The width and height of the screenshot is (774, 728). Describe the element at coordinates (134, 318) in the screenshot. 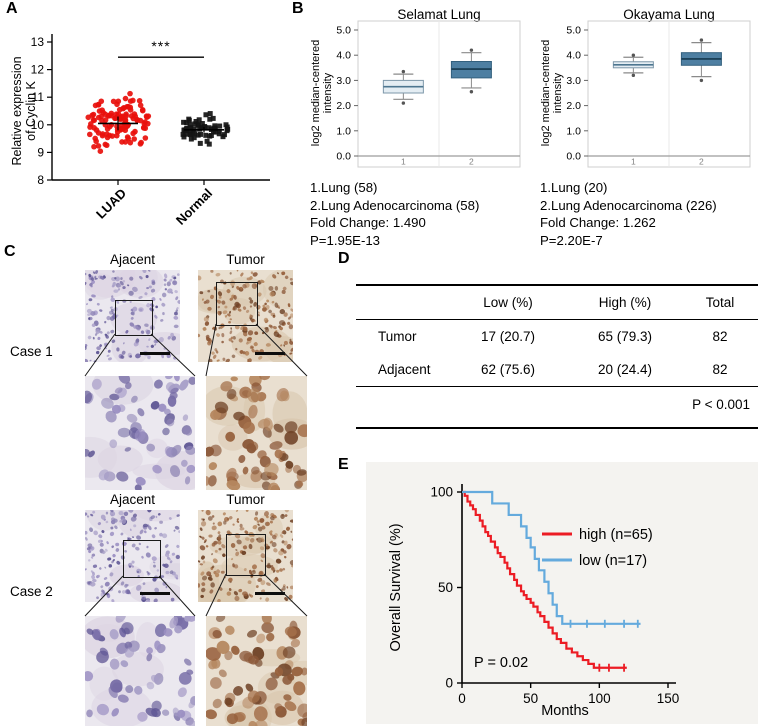

I see `case1-adjacent-inset-box` at that location.